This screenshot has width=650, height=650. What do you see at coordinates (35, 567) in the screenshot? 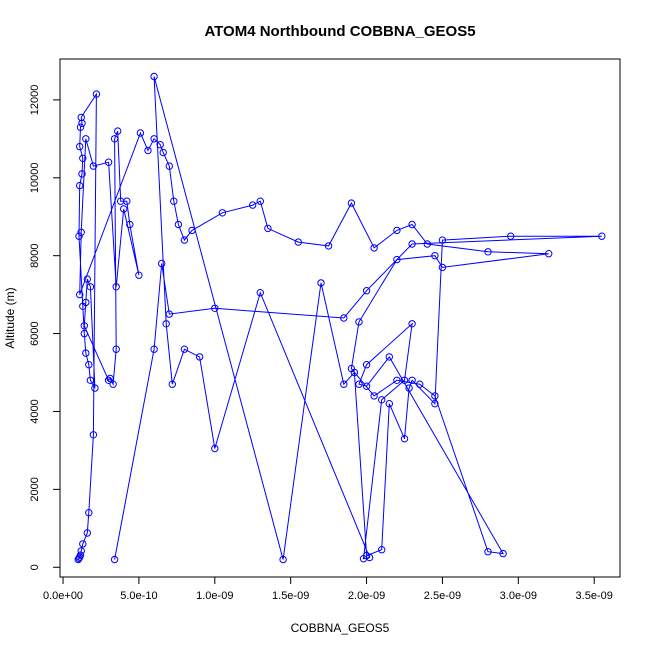
I see `y-tick-label: 0` at bounding box center [35, 567].